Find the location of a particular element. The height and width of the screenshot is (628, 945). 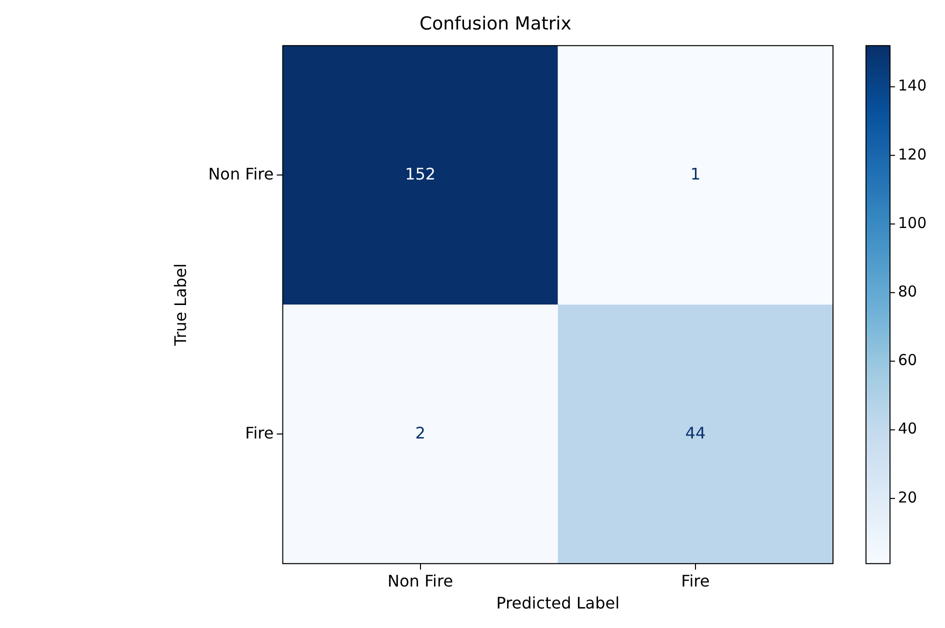

x-axis-title: Predicted Label is located at coordinates (558, 603).